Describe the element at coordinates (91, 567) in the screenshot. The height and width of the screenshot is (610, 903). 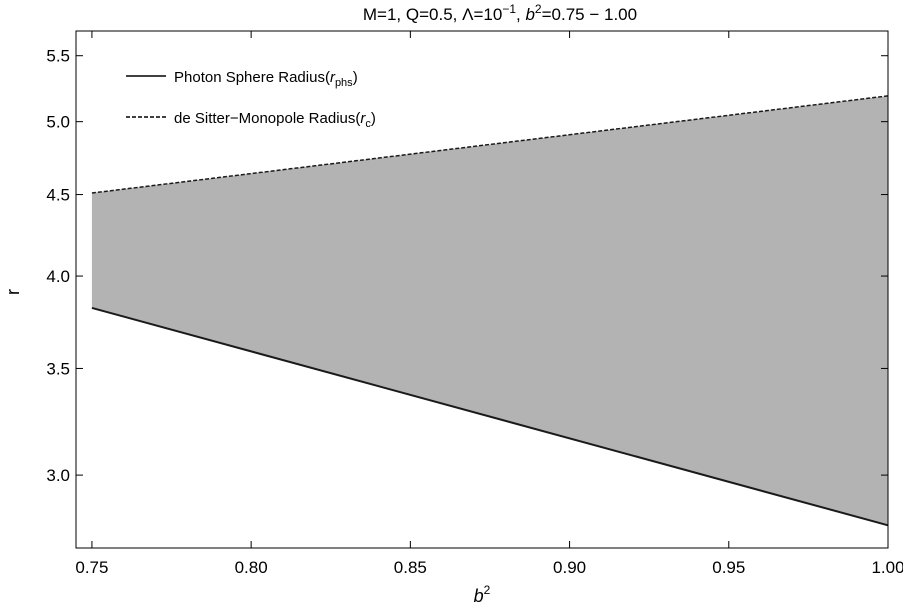
I see `x-tick-label: 0.75` at that location.